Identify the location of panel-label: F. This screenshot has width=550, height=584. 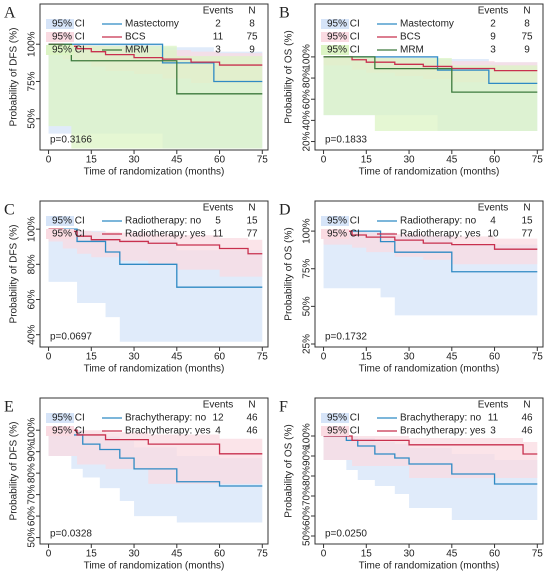
(283, 407).